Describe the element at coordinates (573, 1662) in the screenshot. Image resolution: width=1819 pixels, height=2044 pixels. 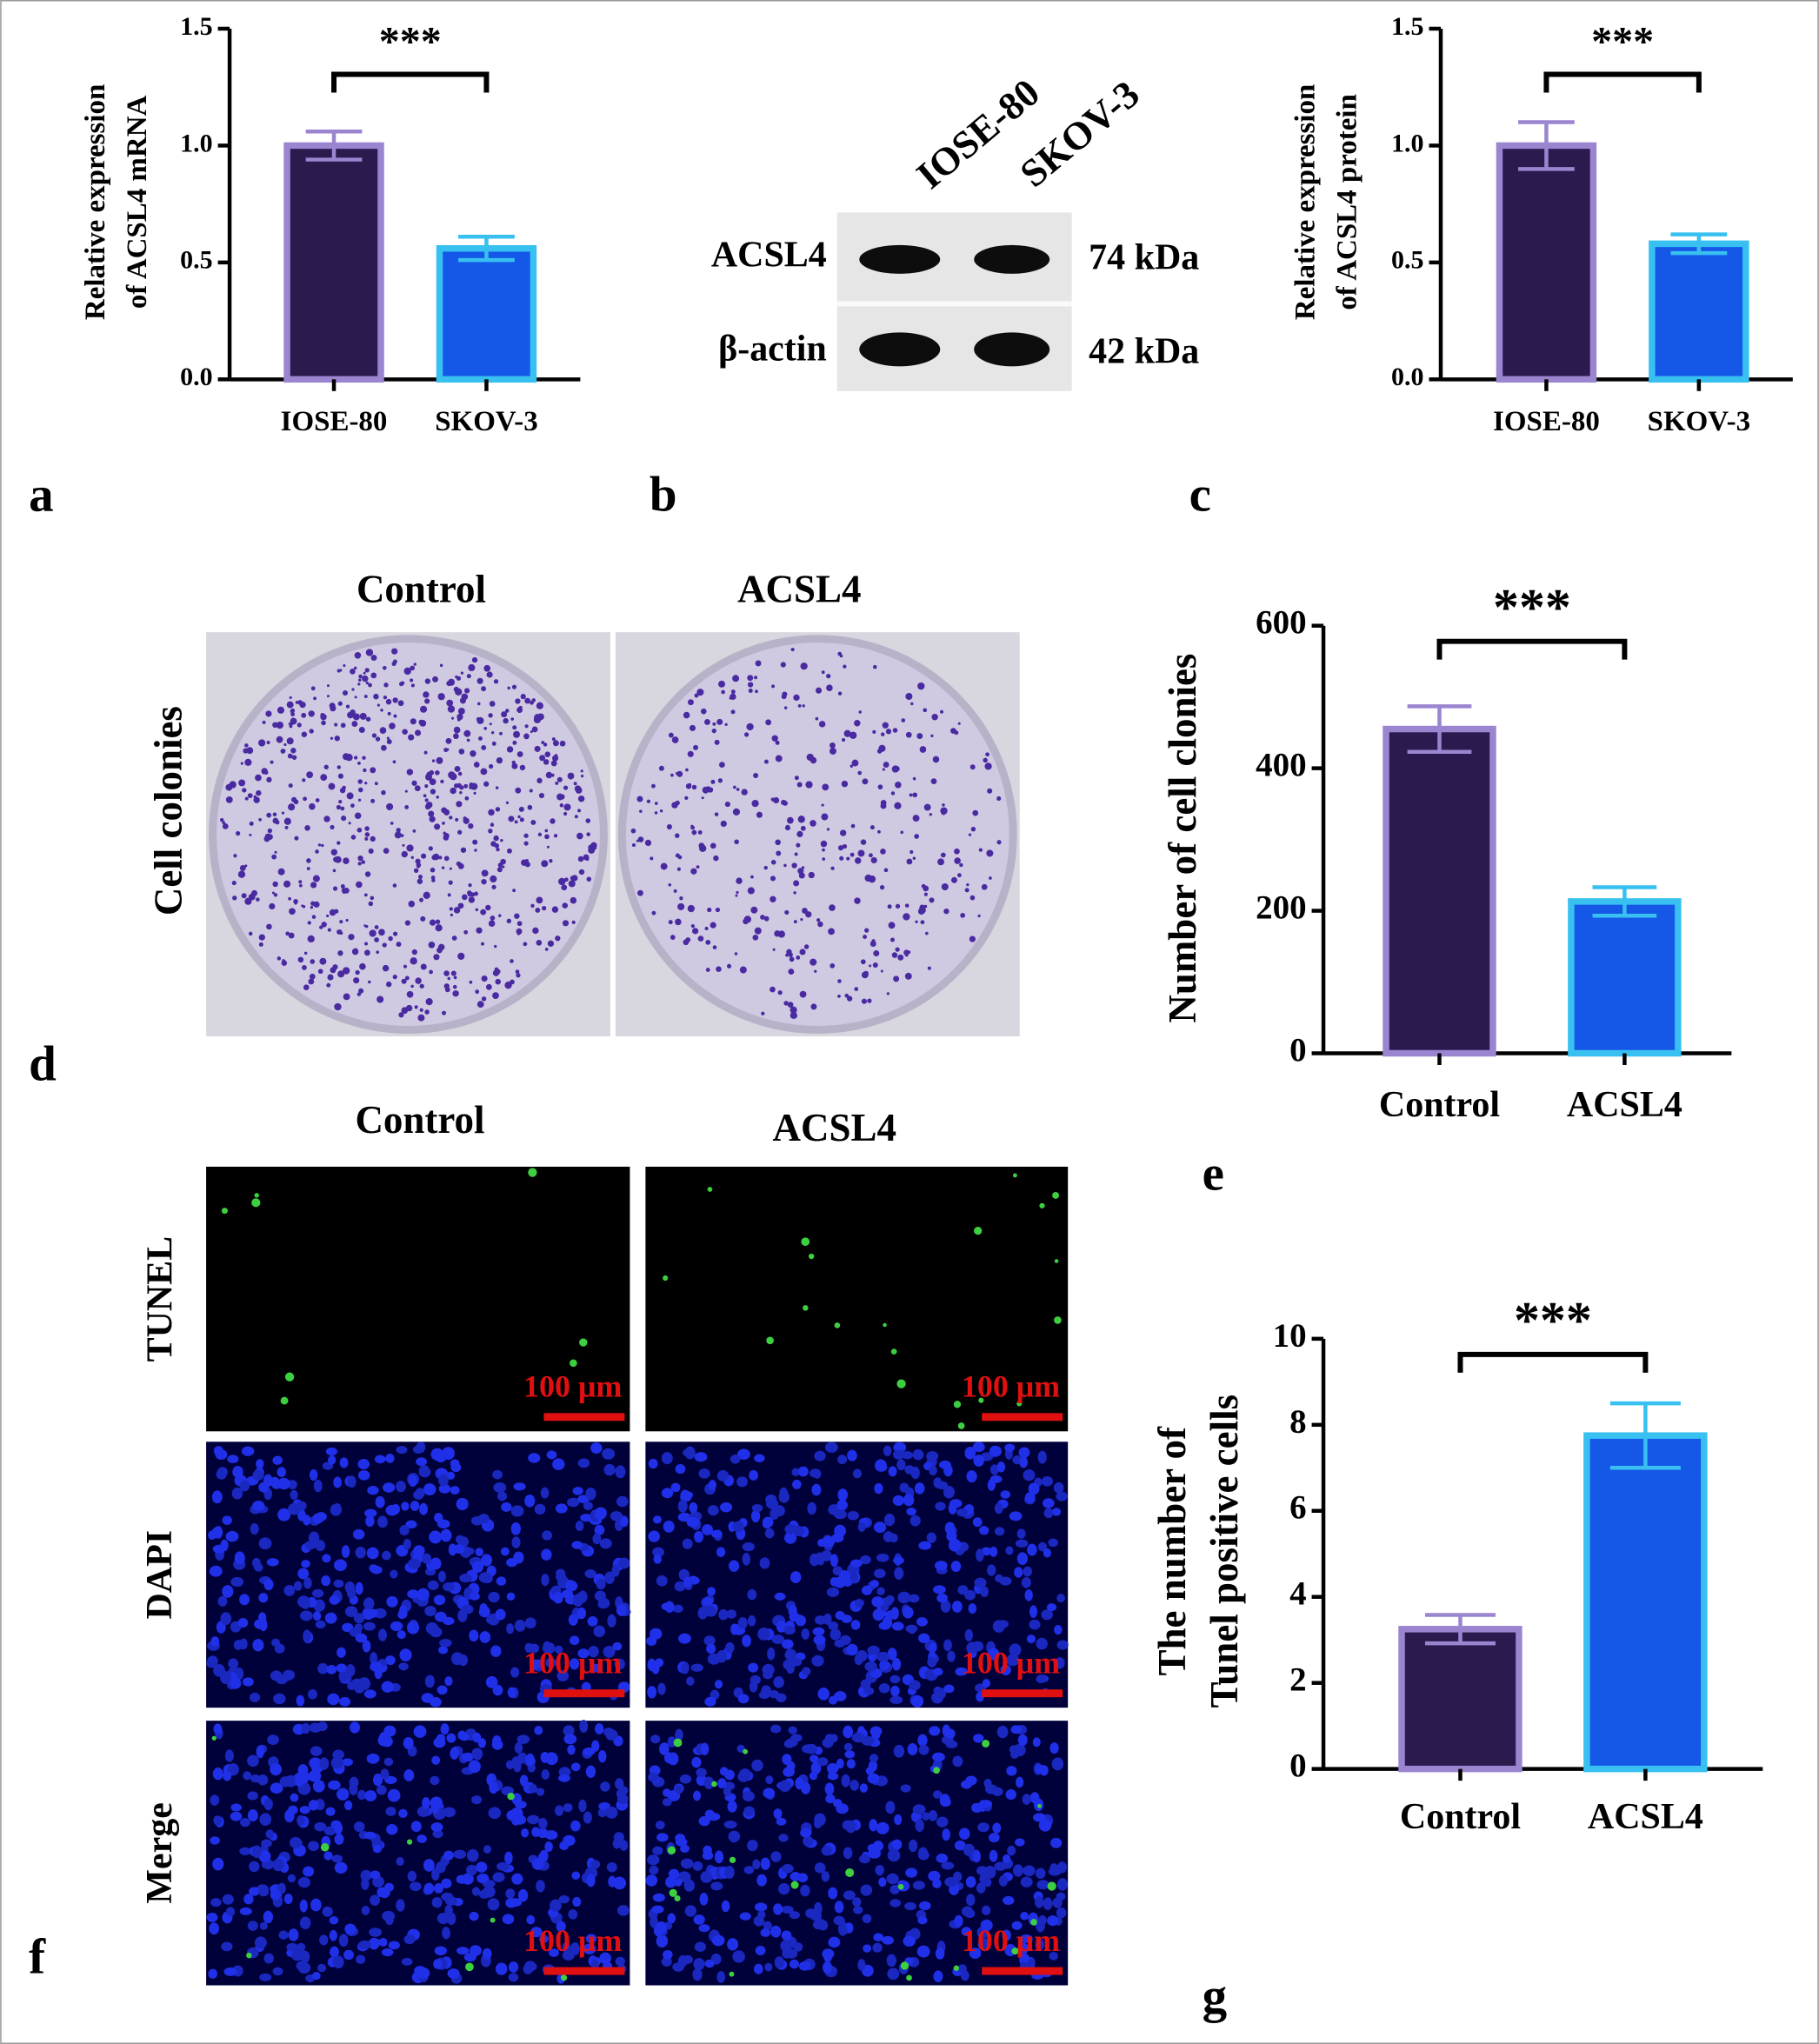
I see `scale-bar-label: 100 μm` at that location.